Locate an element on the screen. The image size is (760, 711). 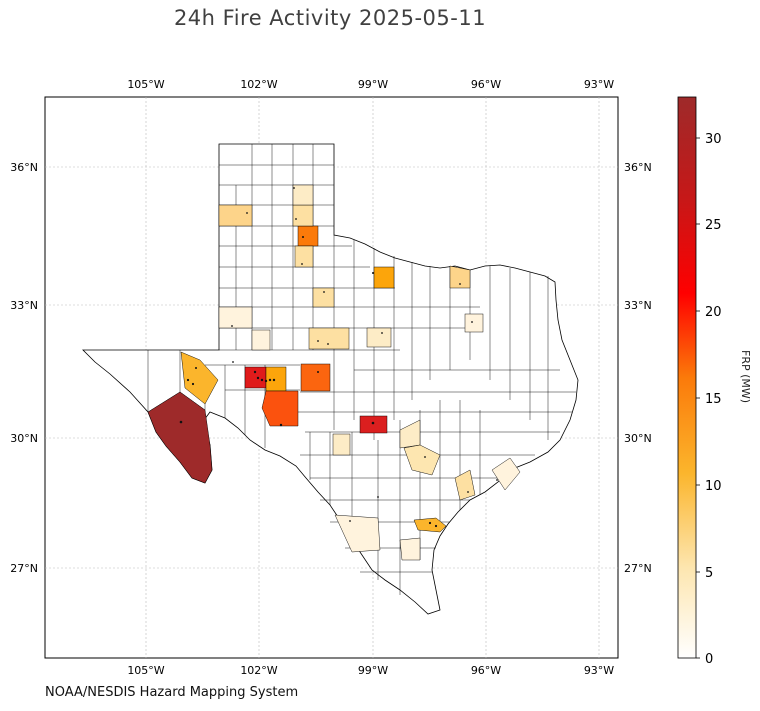
colorbar-tick-label: 0 is located at coordinates (709, 659).